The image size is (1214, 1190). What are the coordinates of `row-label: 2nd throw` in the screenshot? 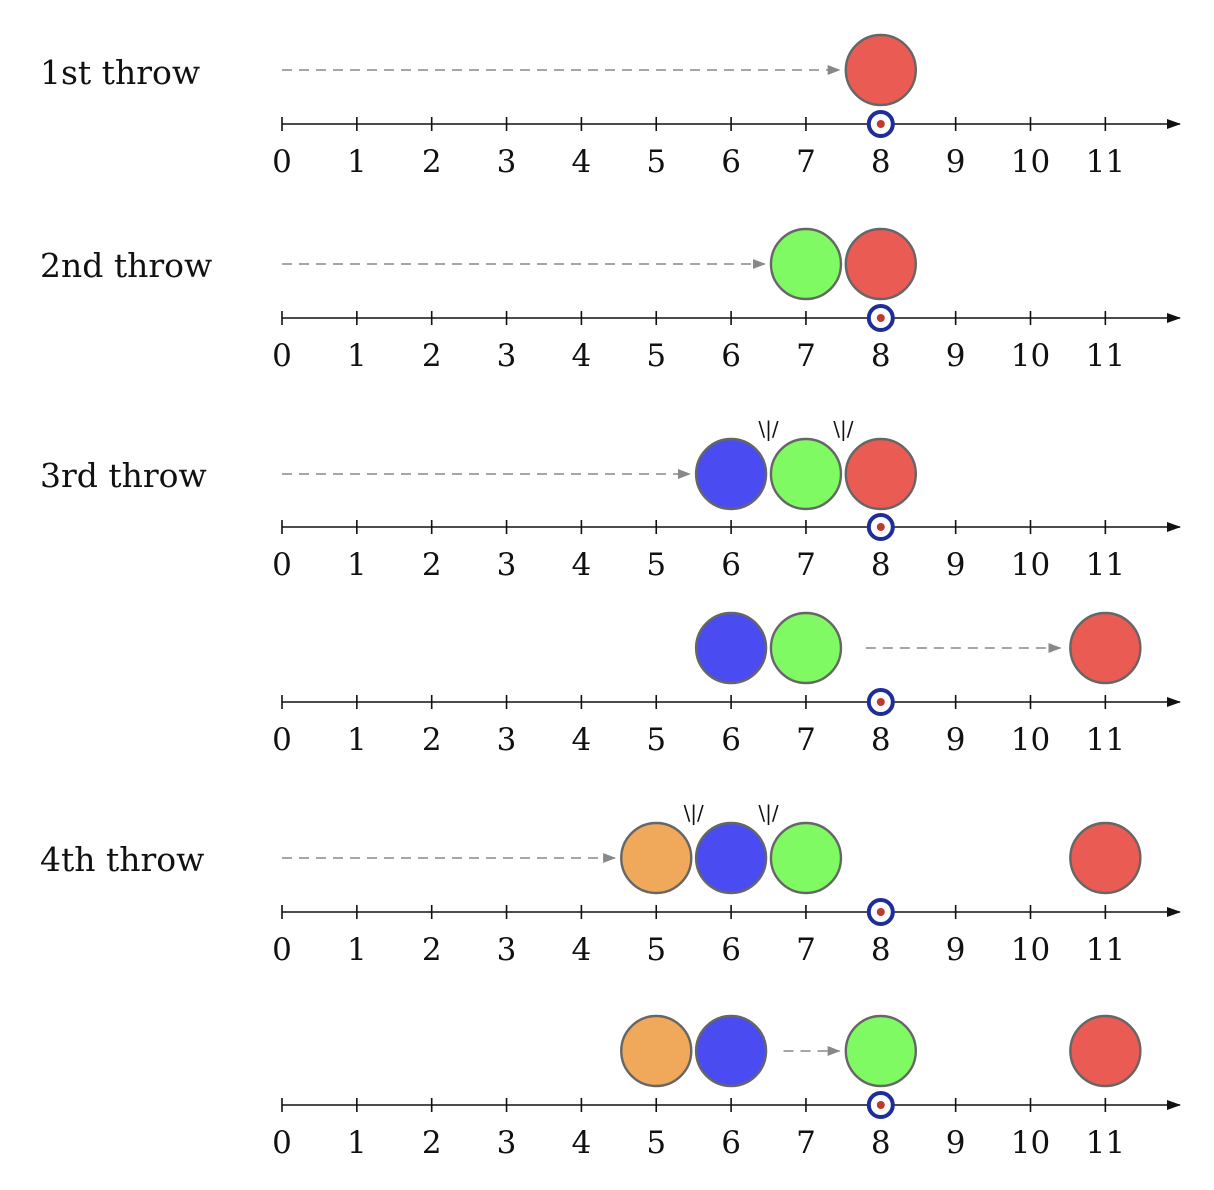 It's located at (126, 265).